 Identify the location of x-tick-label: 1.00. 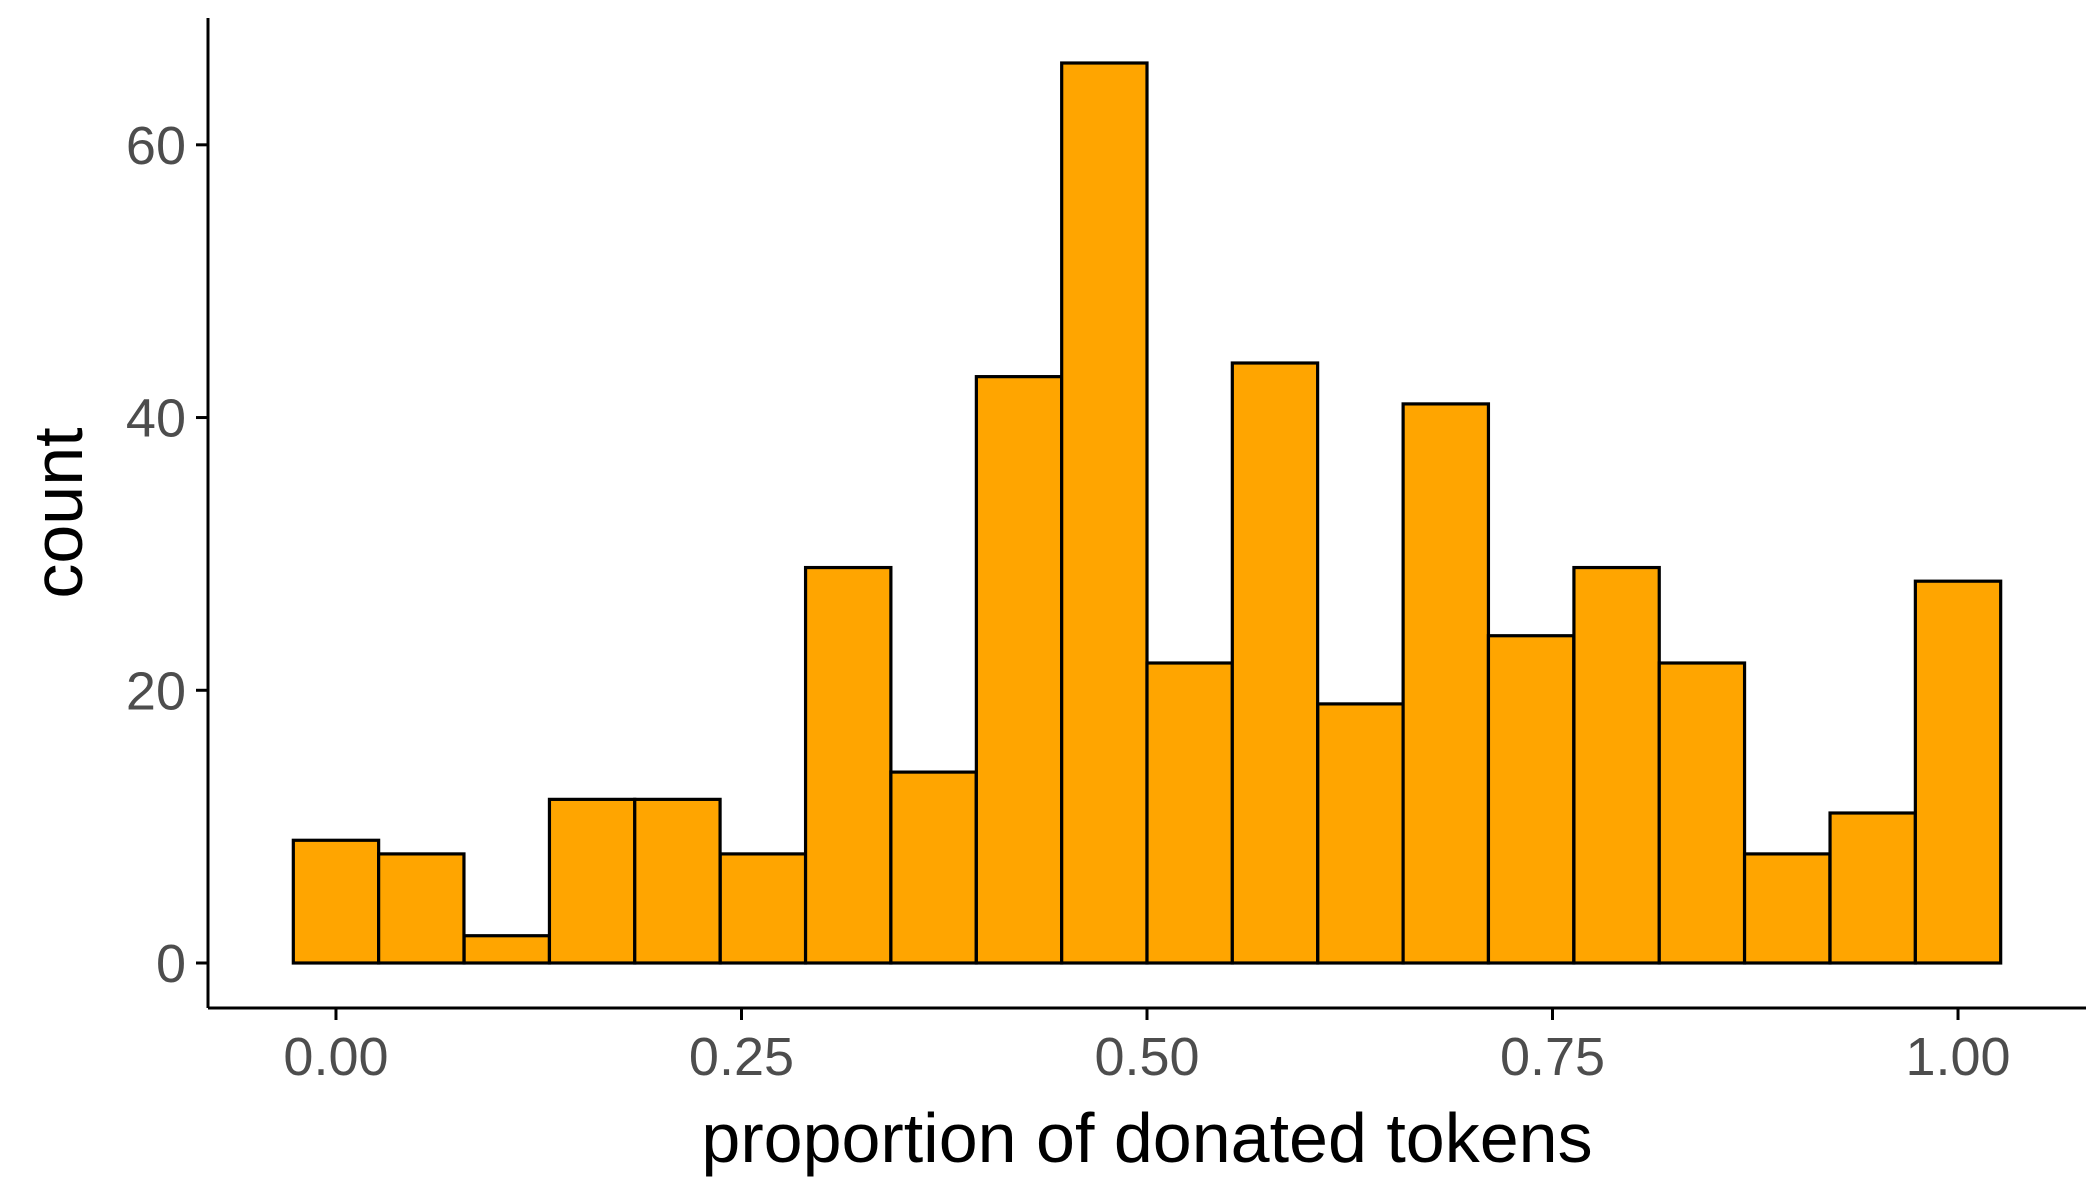
(1957, 1057).